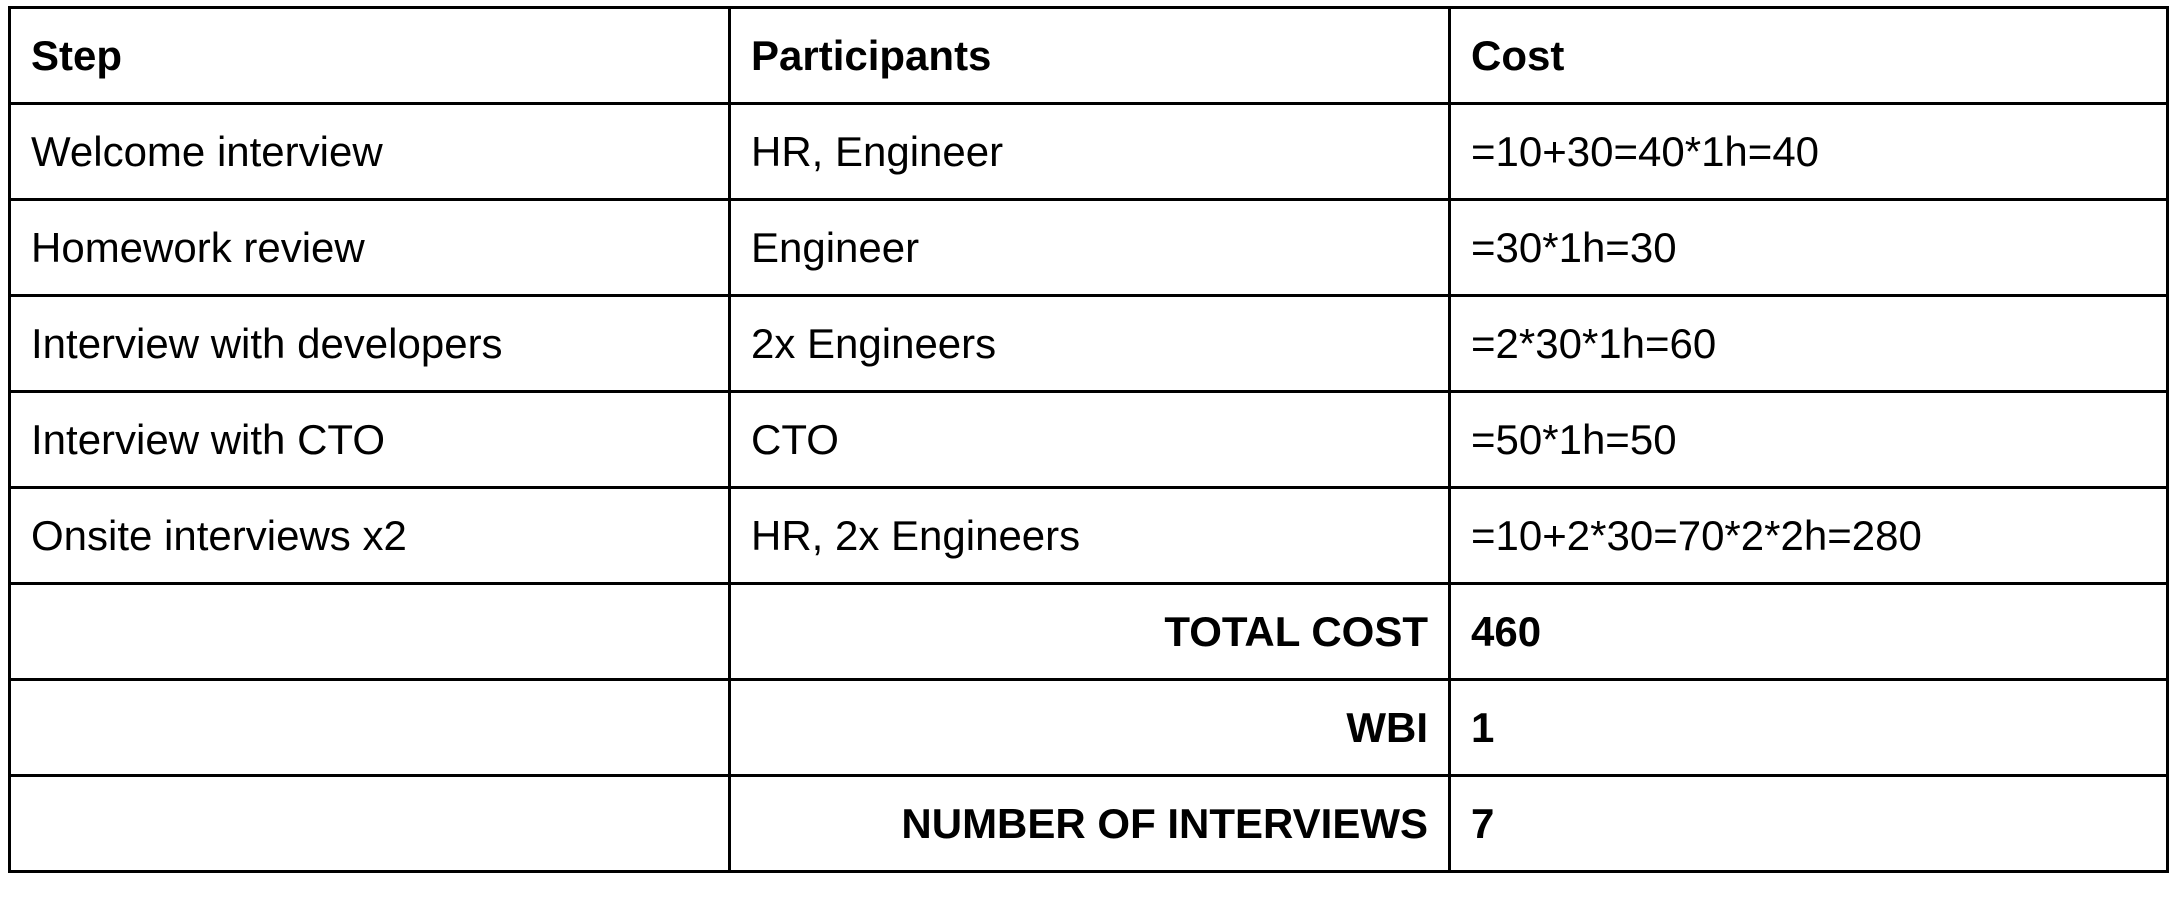  I want to click on cell-participants: HR, Engineer, so click(1089, 151).